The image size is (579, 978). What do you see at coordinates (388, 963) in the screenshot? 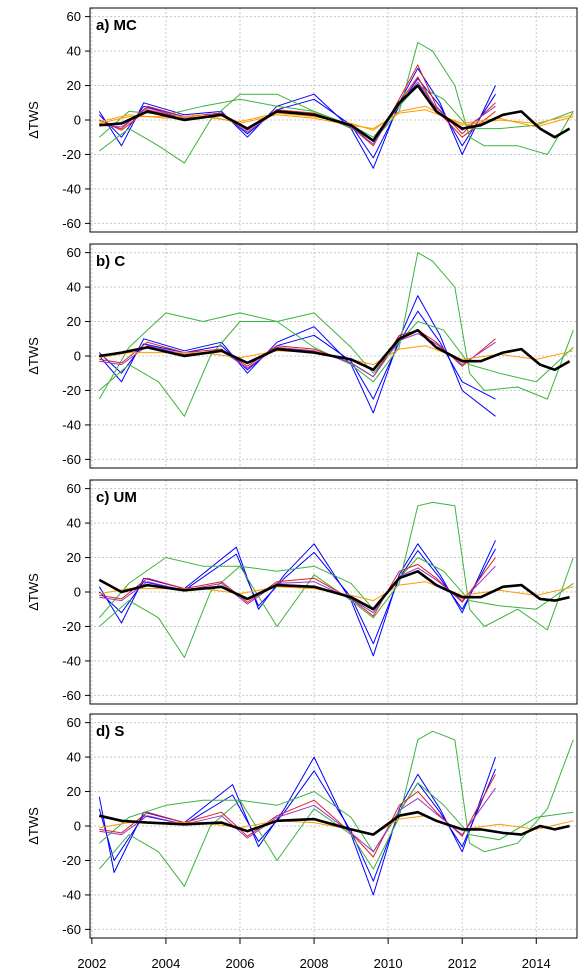
I see `x-tick-label: 2010` at bounding box center [388, 963].